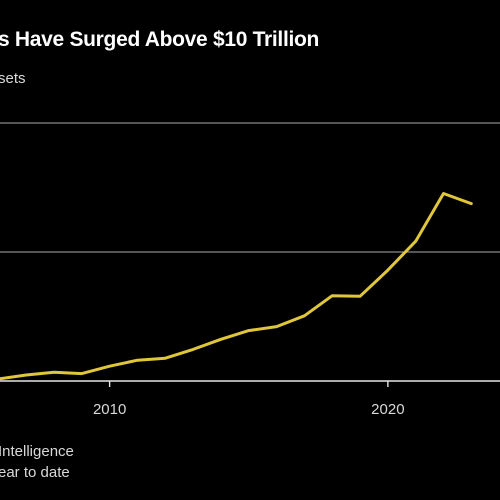 The width and height of the screenshot is (500, 500). Describe the element at coordinates (249, 399) in the screenshot. I see `x-axis-ticks: 2010 2020` at that location.